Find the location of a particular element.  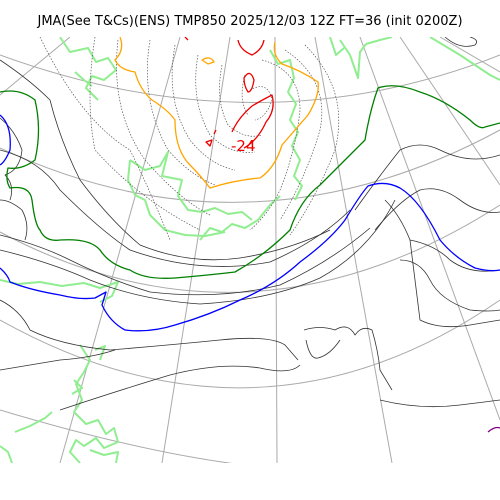

isotherm-blue is located at coordinates (5, 140).